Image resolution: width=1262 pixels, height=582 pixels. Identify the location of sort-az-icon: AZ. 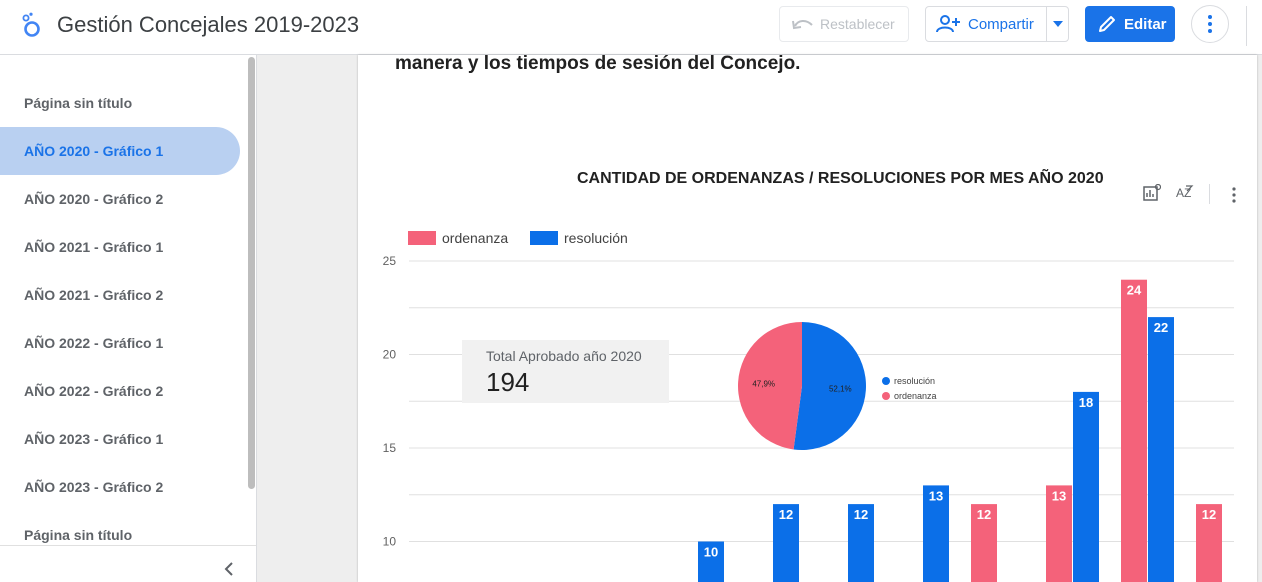
(1185, 193).